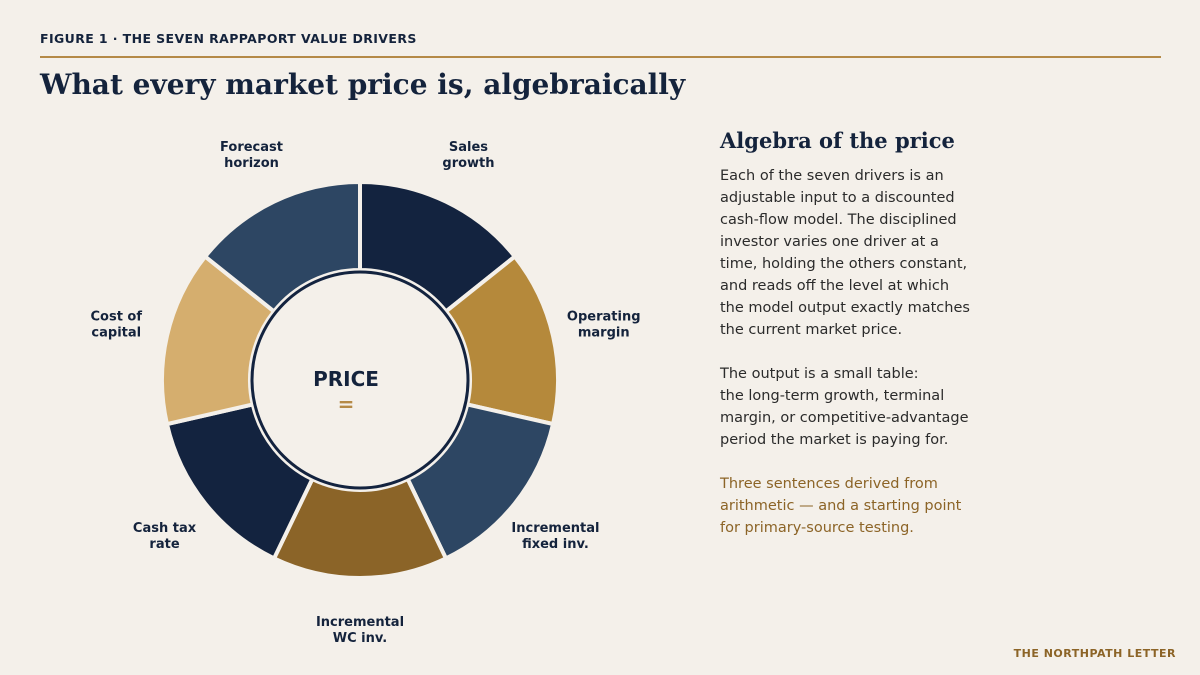 Image resolution: width=1200 pixels, height=675 pixels. I want to click on segment-label-line: rate, so click(164, 544).